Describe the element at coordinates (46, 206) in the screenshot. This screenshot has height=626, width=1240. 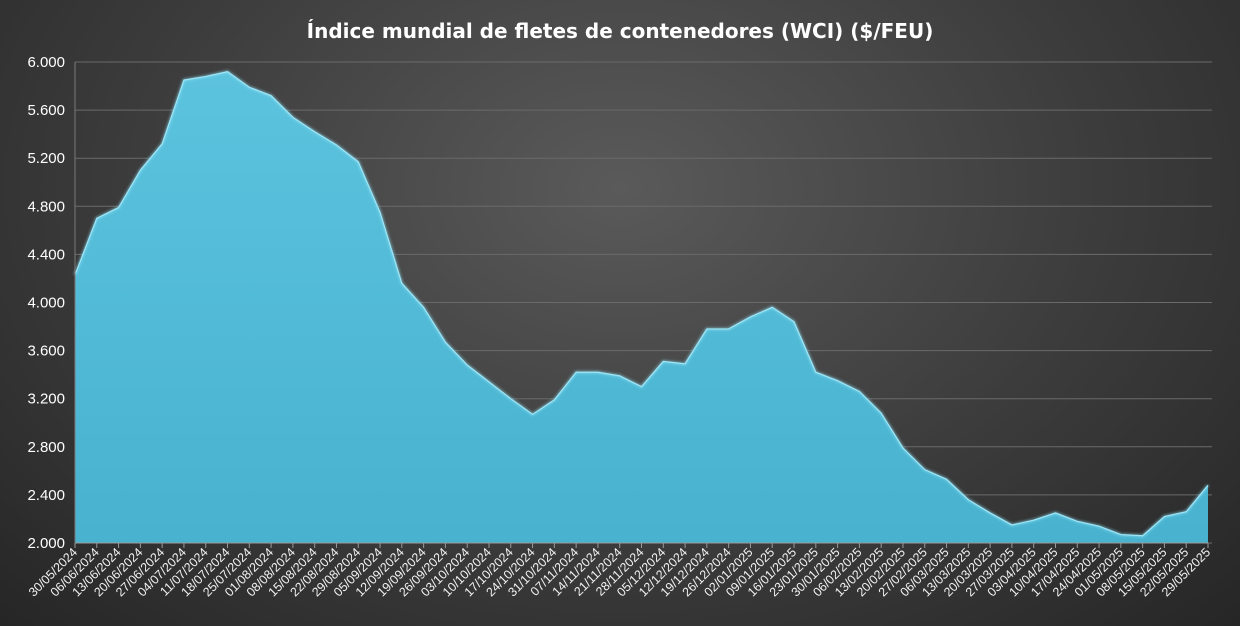
I see `y-tick-label: 4.800` at that location.